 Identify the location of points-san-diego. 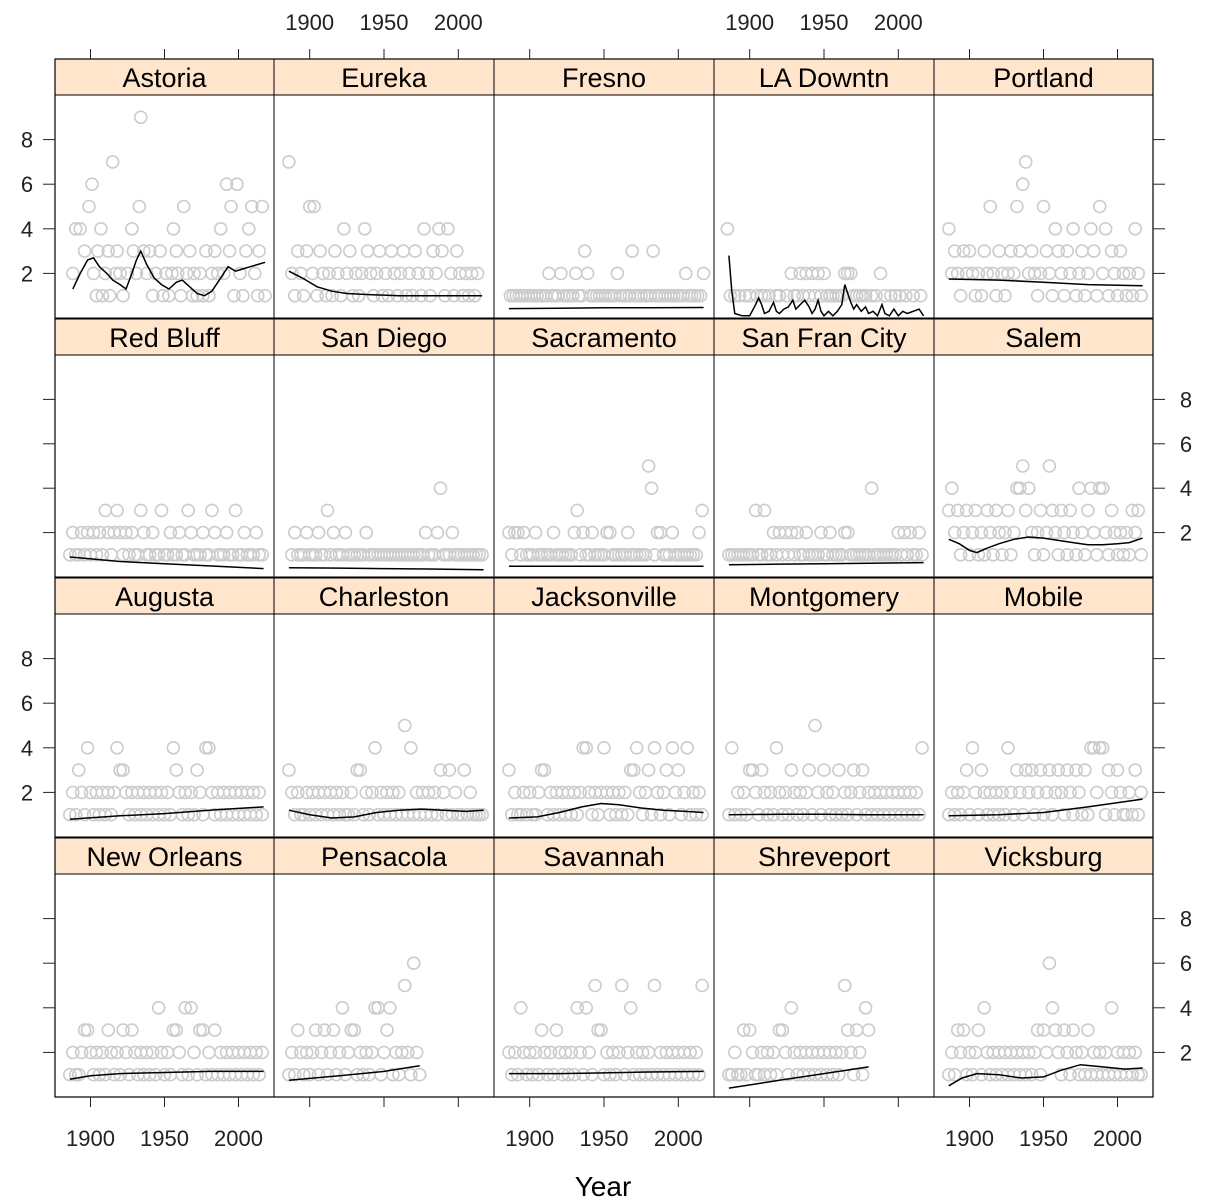
(386, 521).